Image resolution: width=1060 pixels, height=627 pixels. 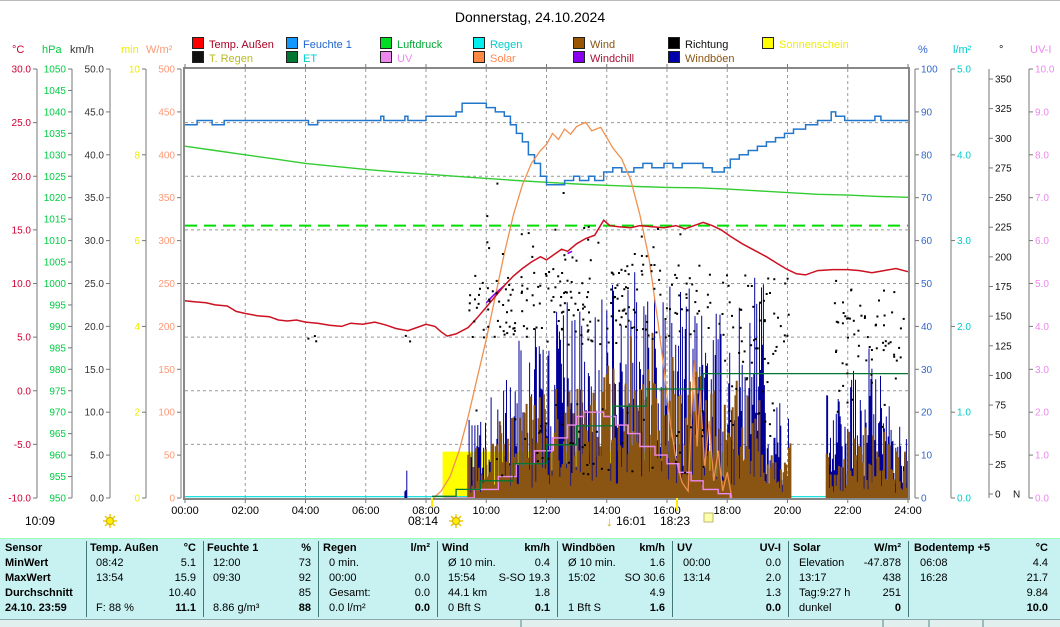 I want to click on table-cell-time: 06:08, so click(x=934, y=563).